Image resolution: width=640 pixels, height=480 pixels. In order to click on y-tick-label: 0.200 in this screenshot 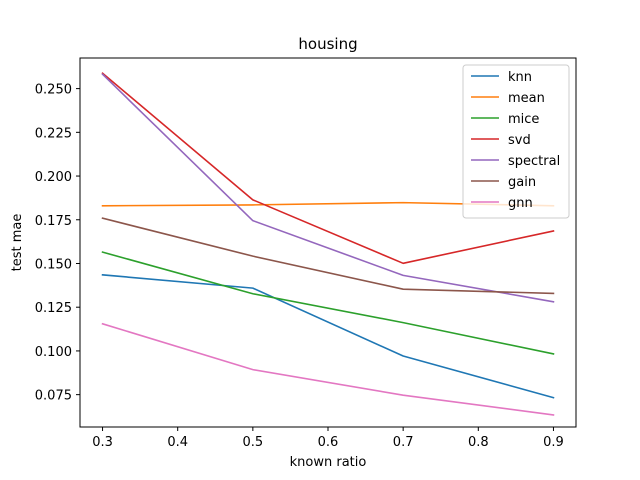, I will do `click(53, 177)`.